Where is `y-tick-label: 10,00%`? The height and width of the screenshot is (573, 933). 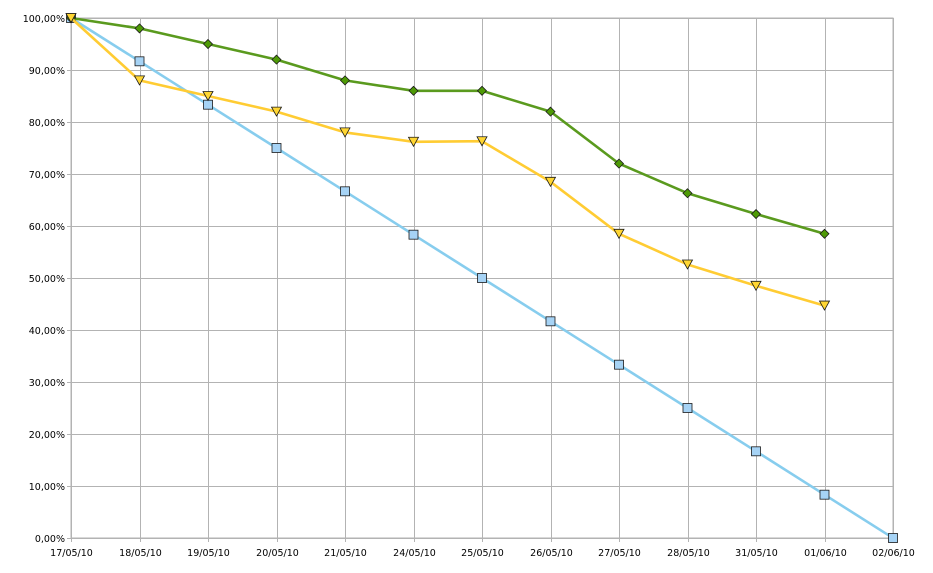
y-tick-label: 10,00% is located at coordinates (47, 487).